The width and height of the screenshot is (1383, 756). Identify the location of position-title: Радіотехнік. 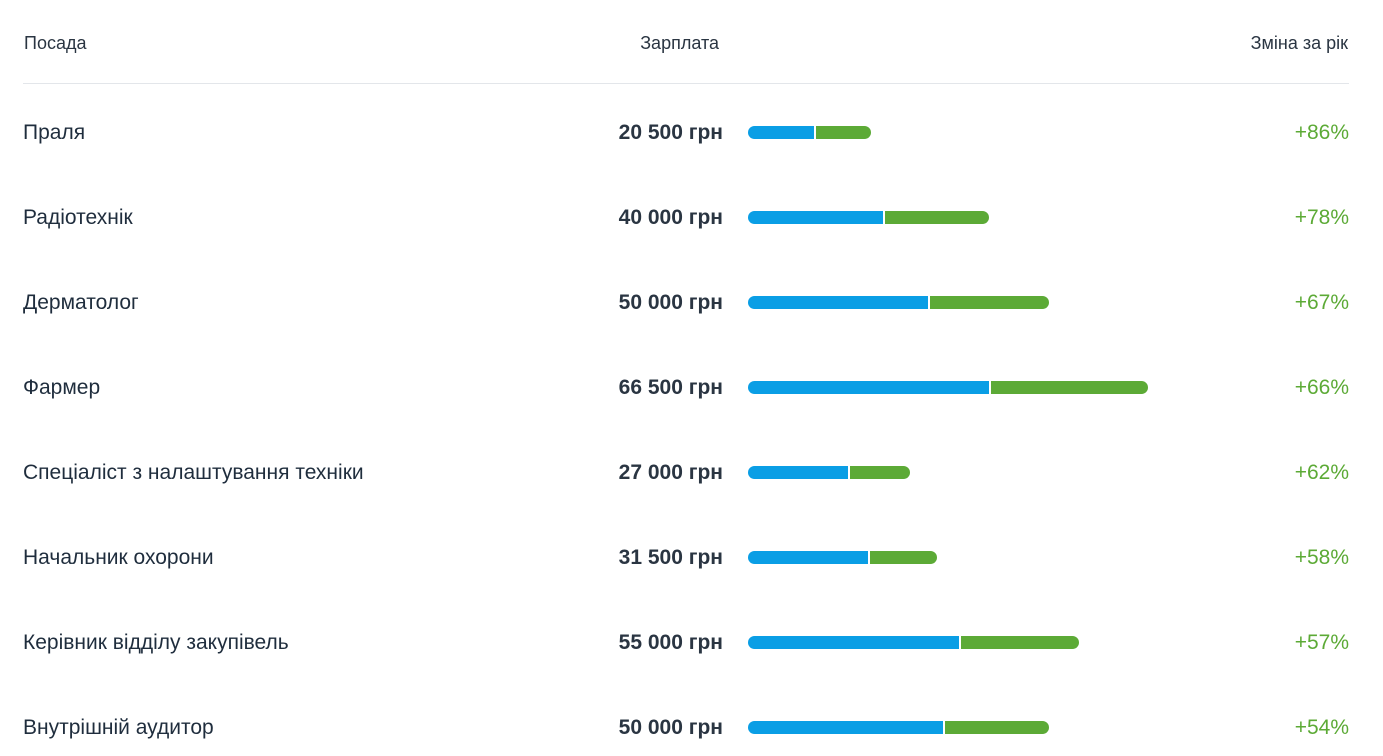
(78, 217).